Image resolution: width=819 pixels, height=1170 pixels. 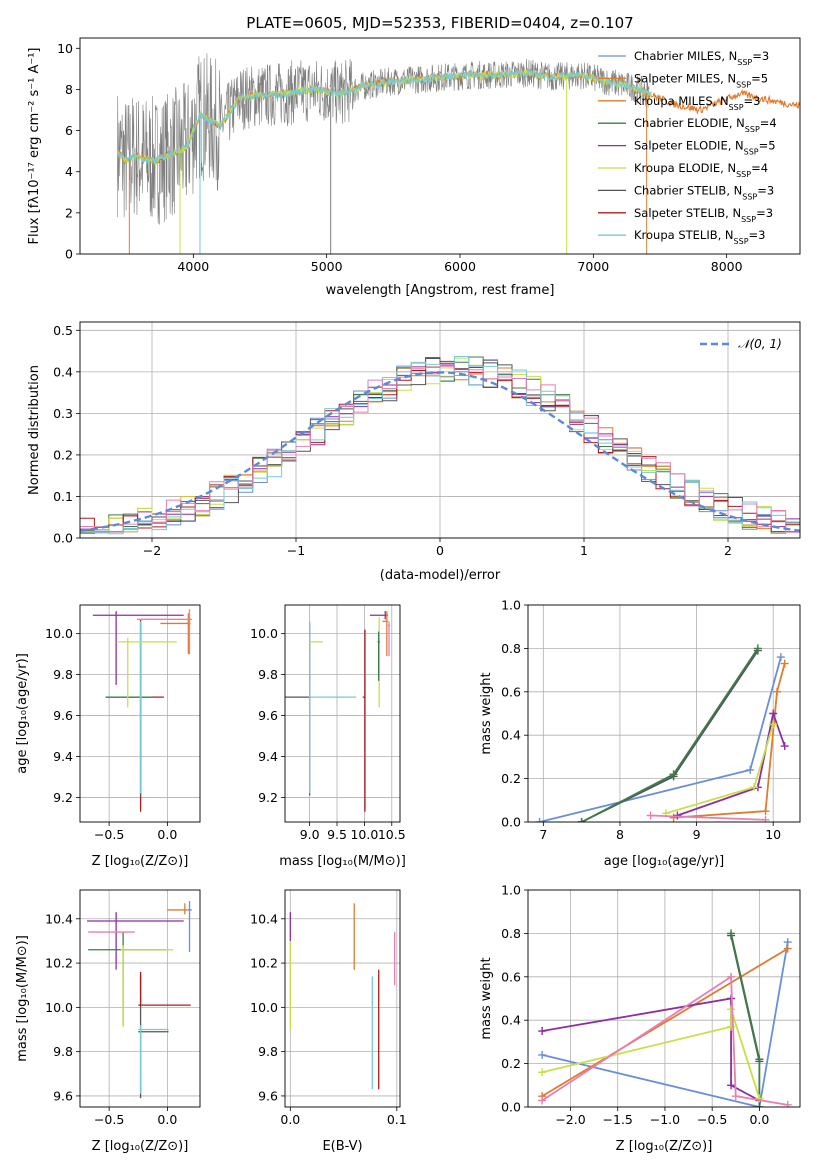 What do you see at coordinates (63, 454) in the screenshot?
I see `y-tick-label: 0.2` at bounding box center [63, 454].